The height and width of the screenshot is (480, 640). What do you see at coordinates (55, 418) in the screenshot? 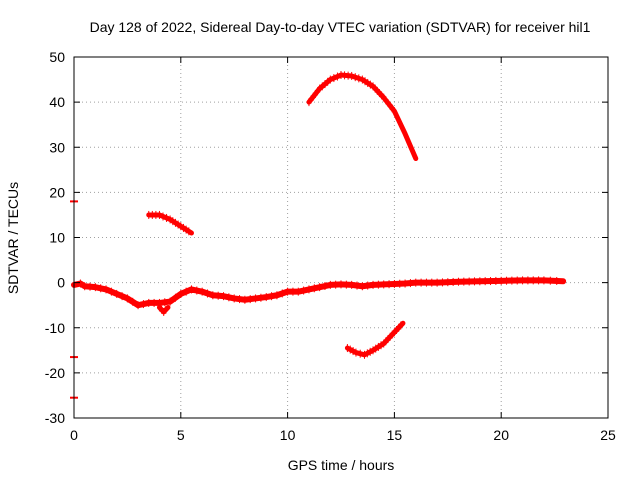
I see `y-tick-label: -30` at bounding box center [55, 418].